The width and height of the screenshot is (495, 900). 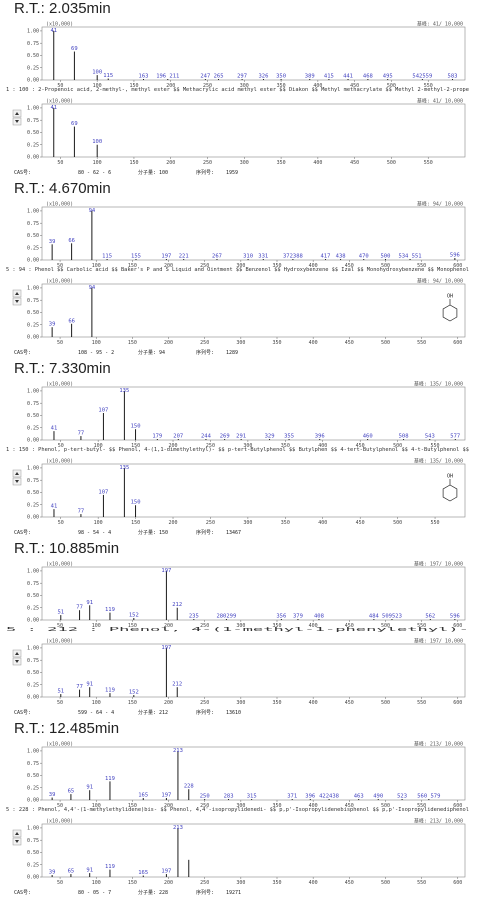 I want to click on peak-label: 422438, so click(x=329, y=797).